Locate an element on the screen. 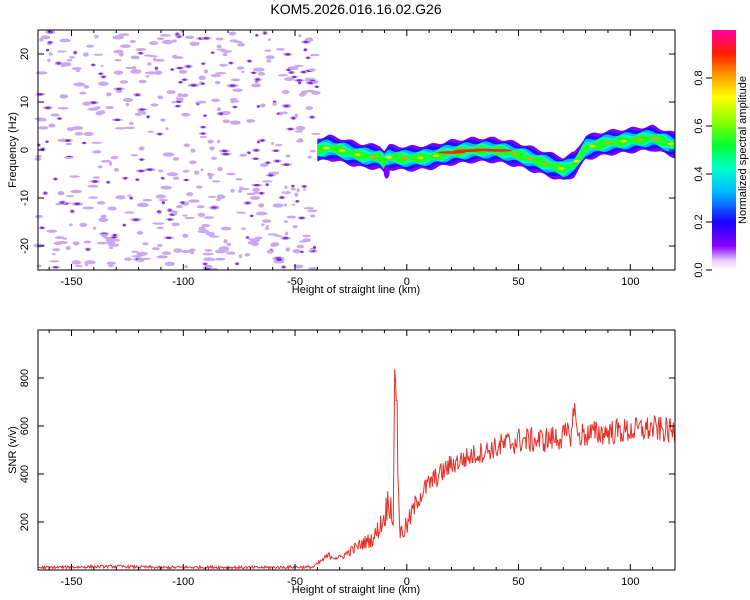  colorbar-scale is located at coordinates (724, 150).